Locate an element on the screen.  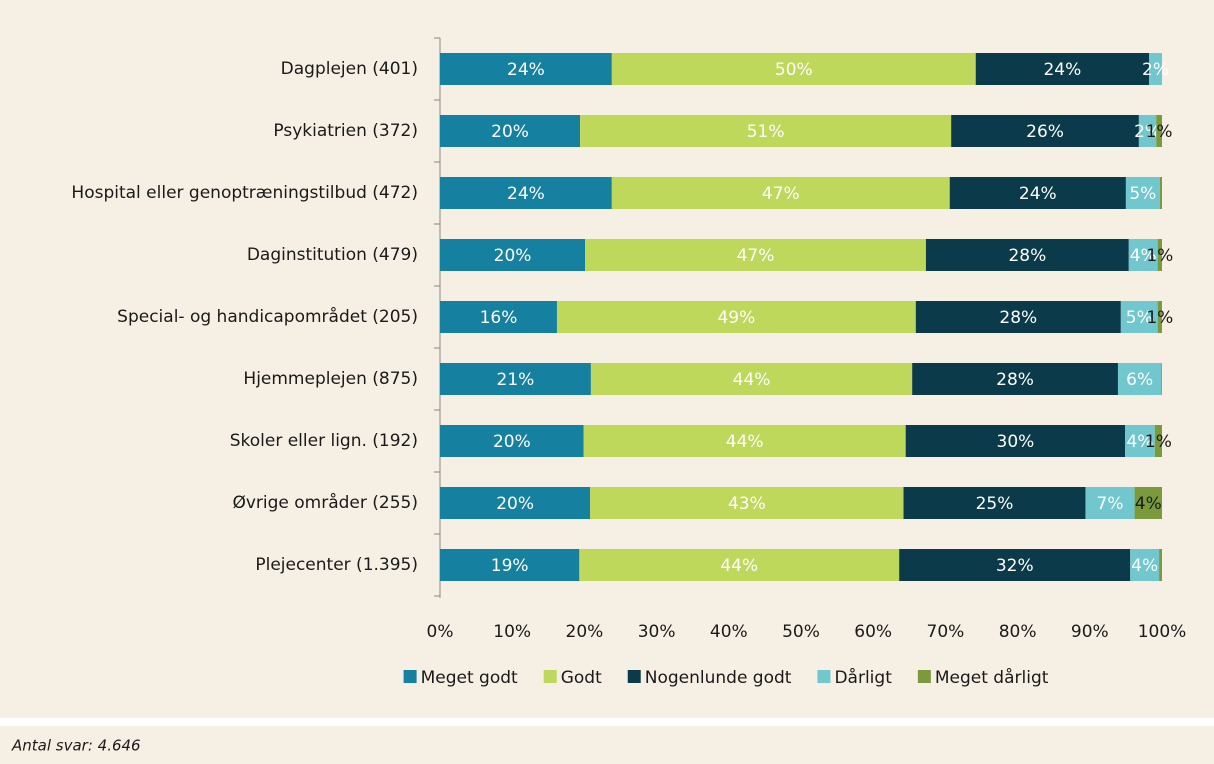
y-tick-label: Hospital eller genoptræningstilbud (472) is located at coordinates (244, 193).